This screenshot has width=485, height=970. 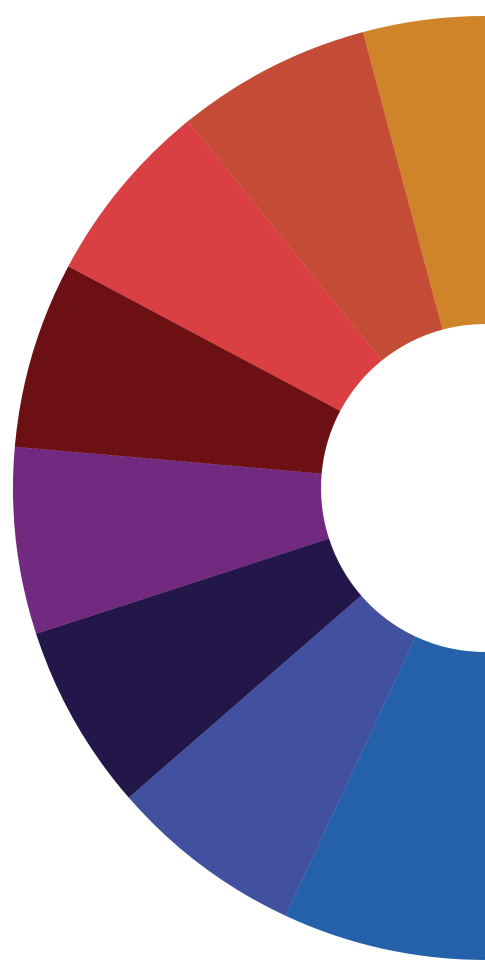 What do you see at coordinates (385, 798) in the screenshot?
I see `wheel-segment-blue` at bounding box center [385, 798].